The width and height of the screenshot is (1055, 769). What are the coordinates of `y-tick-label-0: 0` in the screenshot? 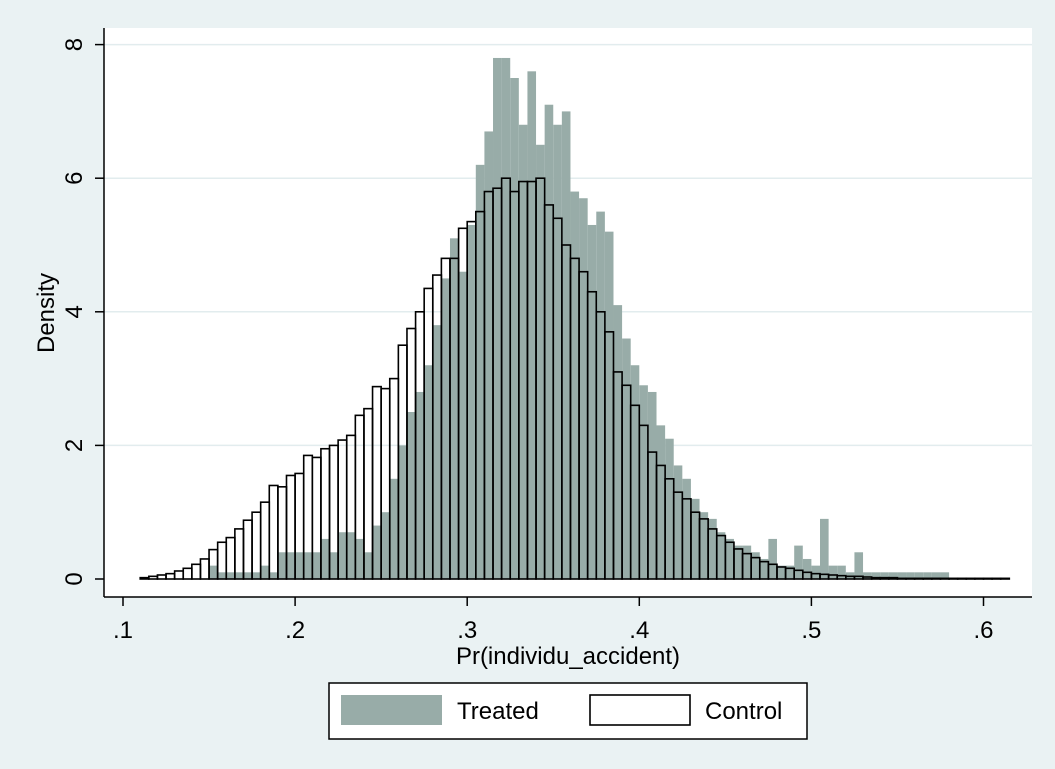 It's located at (74, 578).